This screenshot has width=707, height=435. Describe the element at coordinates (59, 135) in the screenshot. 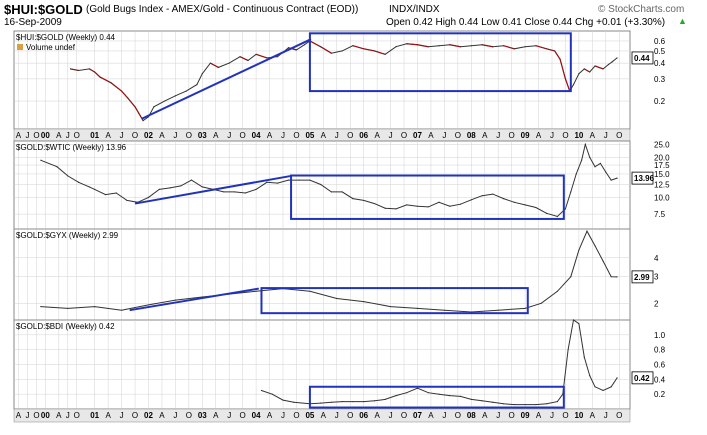

I see `panel1-xaxis-tick-label-4: A` at that location.